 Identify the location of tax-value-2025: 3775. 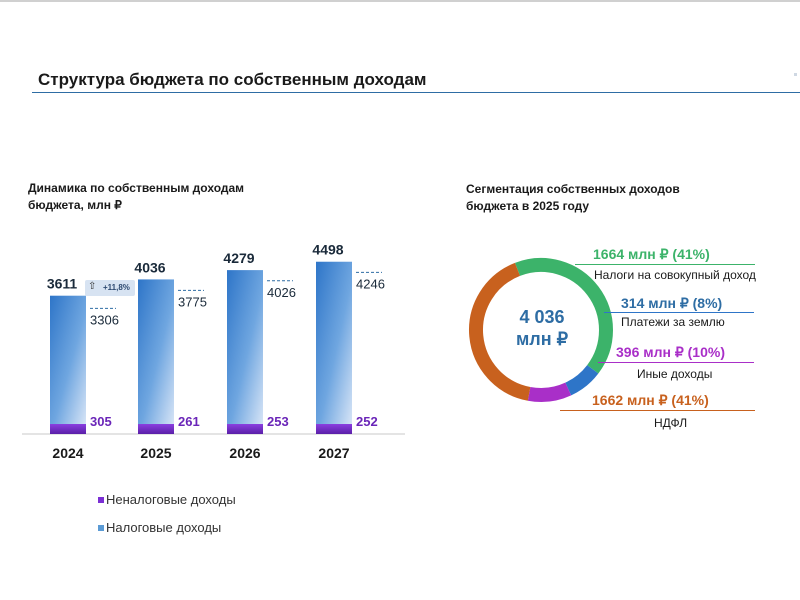
(192, 301).